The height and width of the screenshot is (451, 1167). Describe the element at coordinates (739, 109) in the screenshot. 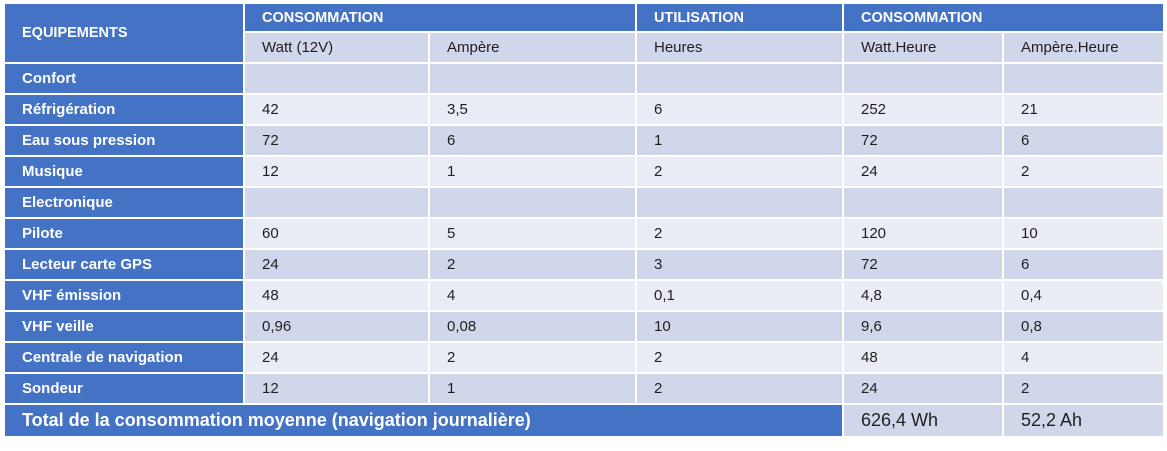

I see `heures-cell: 6` at that location.